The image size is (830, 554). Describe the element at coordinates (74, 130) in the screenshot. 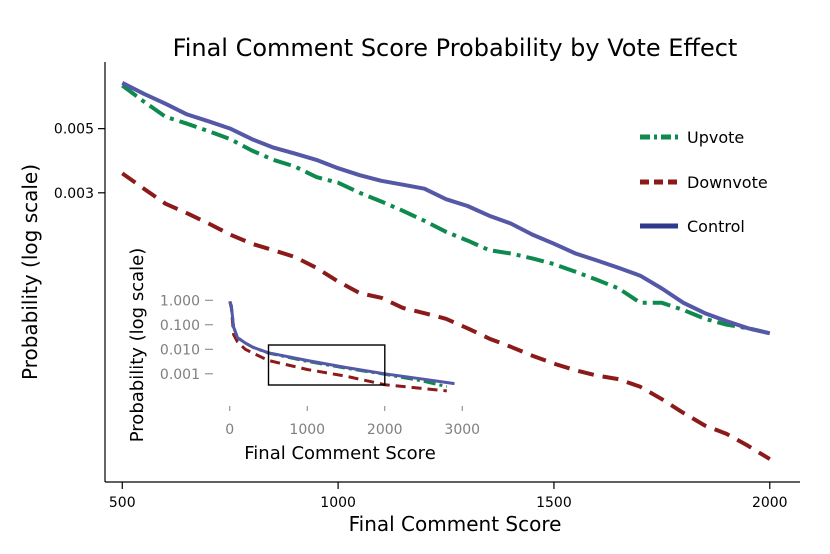

I see `y-tick-label-1: 0.005` at that location.